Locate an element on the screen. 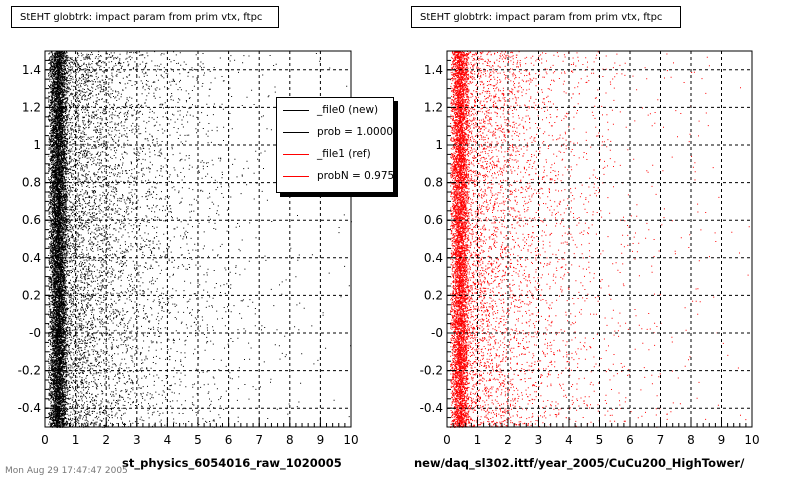 This screenshot has height=480, width=800. legend-entry-label: _file0 (new) is located at coordinates (348, 110).